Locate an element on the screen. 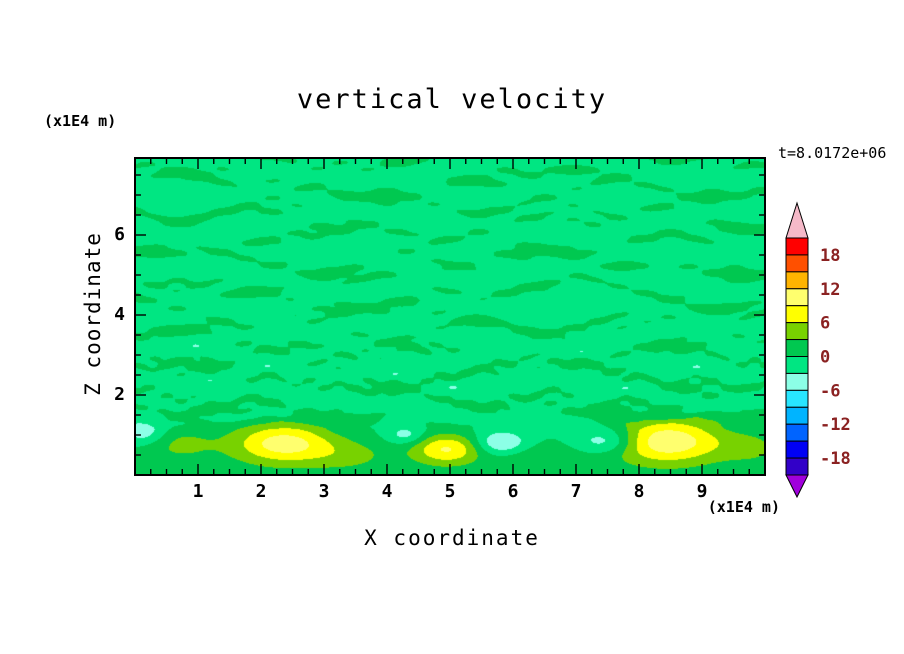 The height and width of the screenshot is (654, 904). z-tick-label-4: 4 is located at coordinates (119, 314).